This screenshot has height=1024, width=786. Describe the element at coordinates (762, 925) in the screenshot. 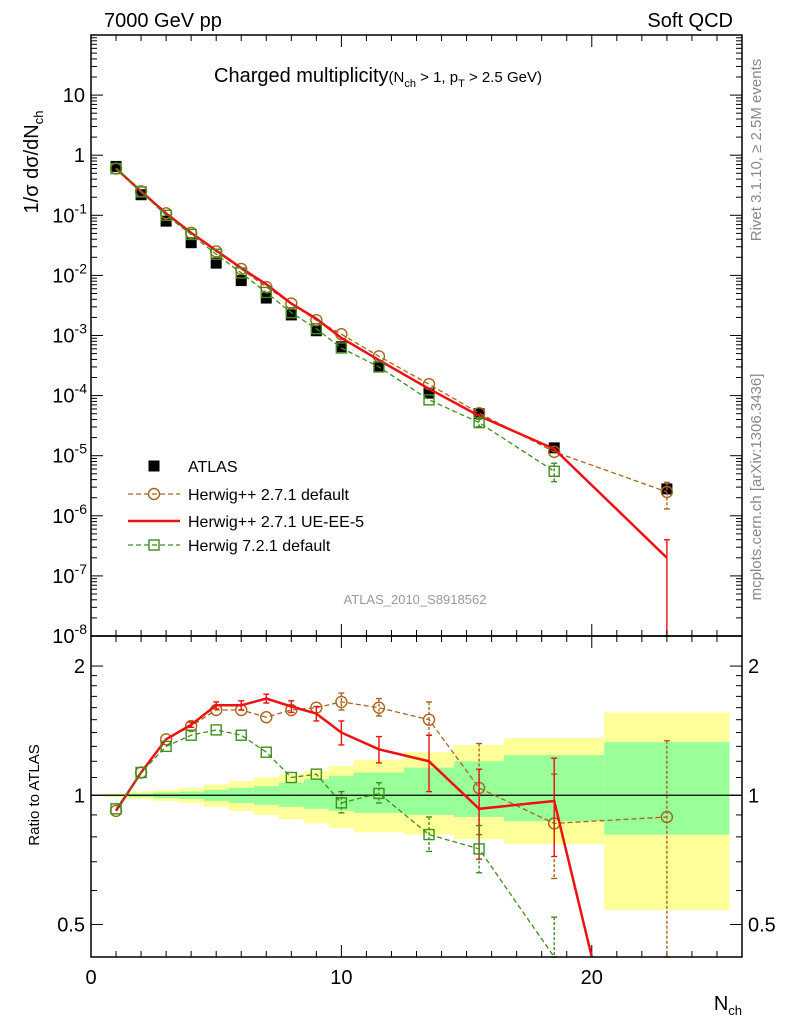

I see `ratio-y-tick-label-right: 0.5` at that location.